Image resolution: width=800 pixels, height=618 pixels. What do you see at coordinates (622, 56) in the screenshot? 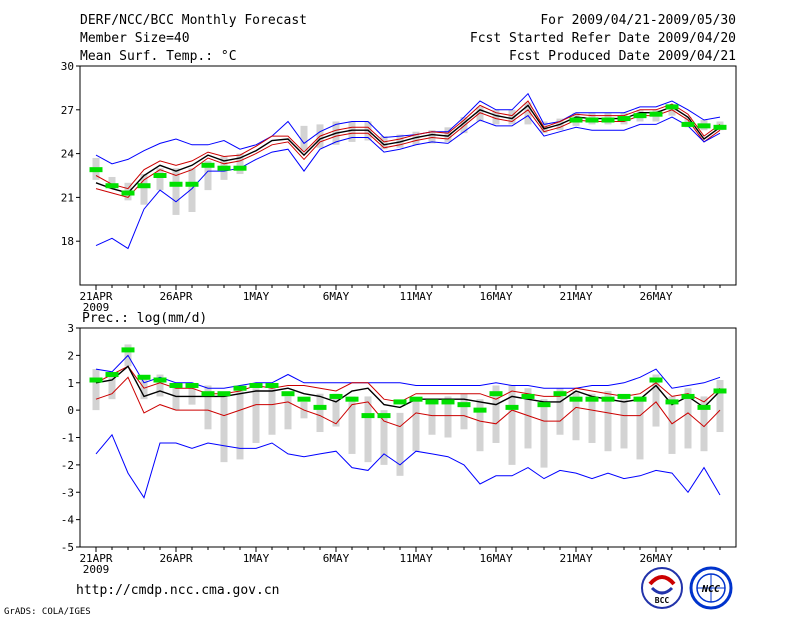
I see `header-fcst-produced: Fcst Produced Date 2009/04/21` at bounding box center [622, 56].